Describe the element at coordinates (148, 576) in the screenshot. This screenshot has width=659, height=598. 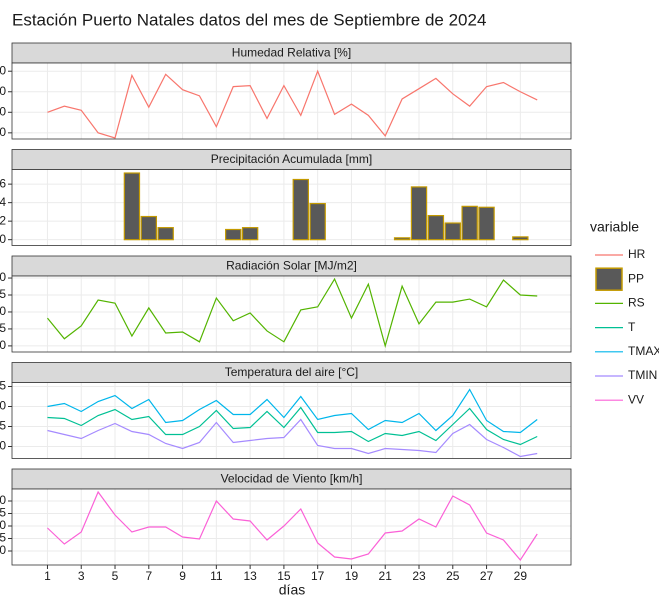
I see `x-tick-label: 7` at that location.